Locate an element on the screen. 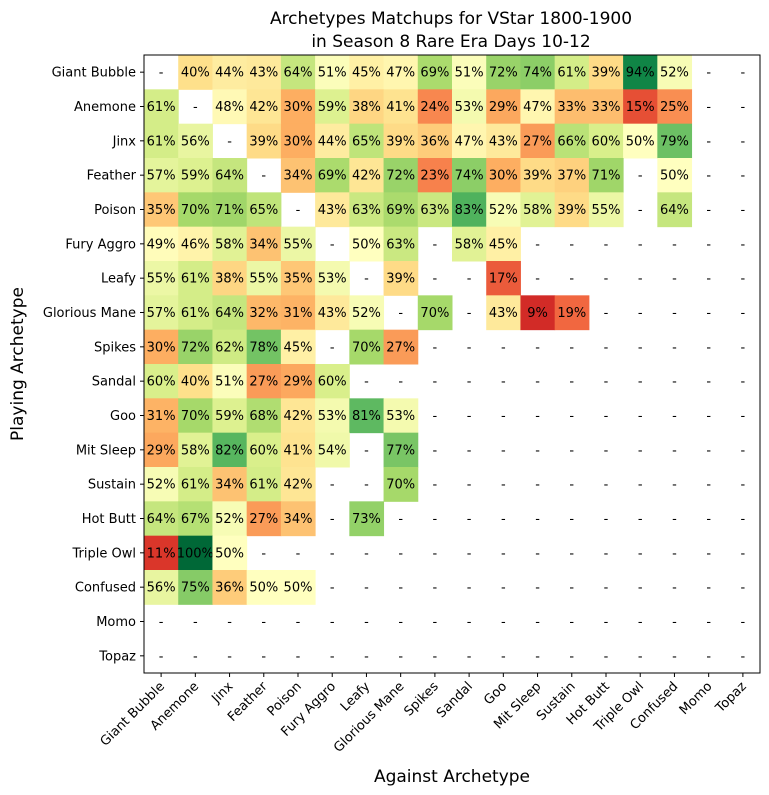  y-axis-label: Playing Archetype is located at coordinates (18, 364).